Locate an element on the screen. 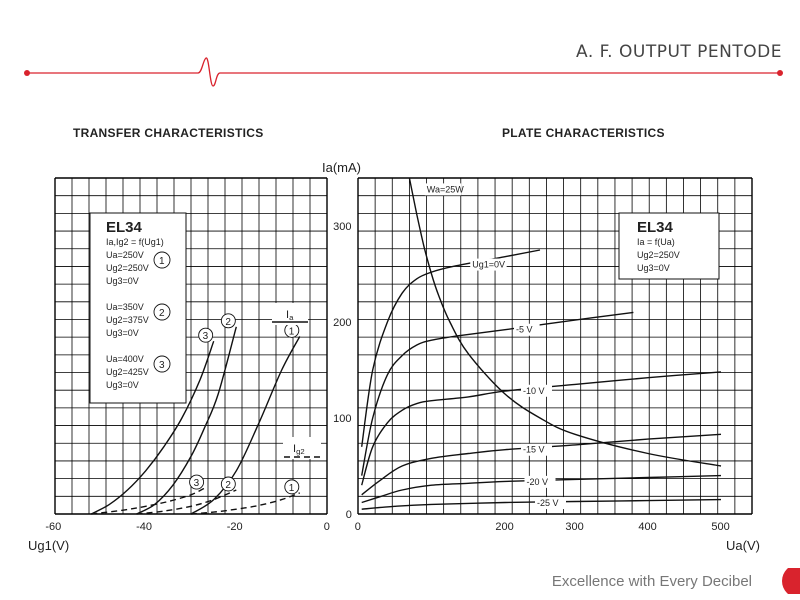  footer-tagline: Excellence with Every Decibel is located at coordinates (651, 581).